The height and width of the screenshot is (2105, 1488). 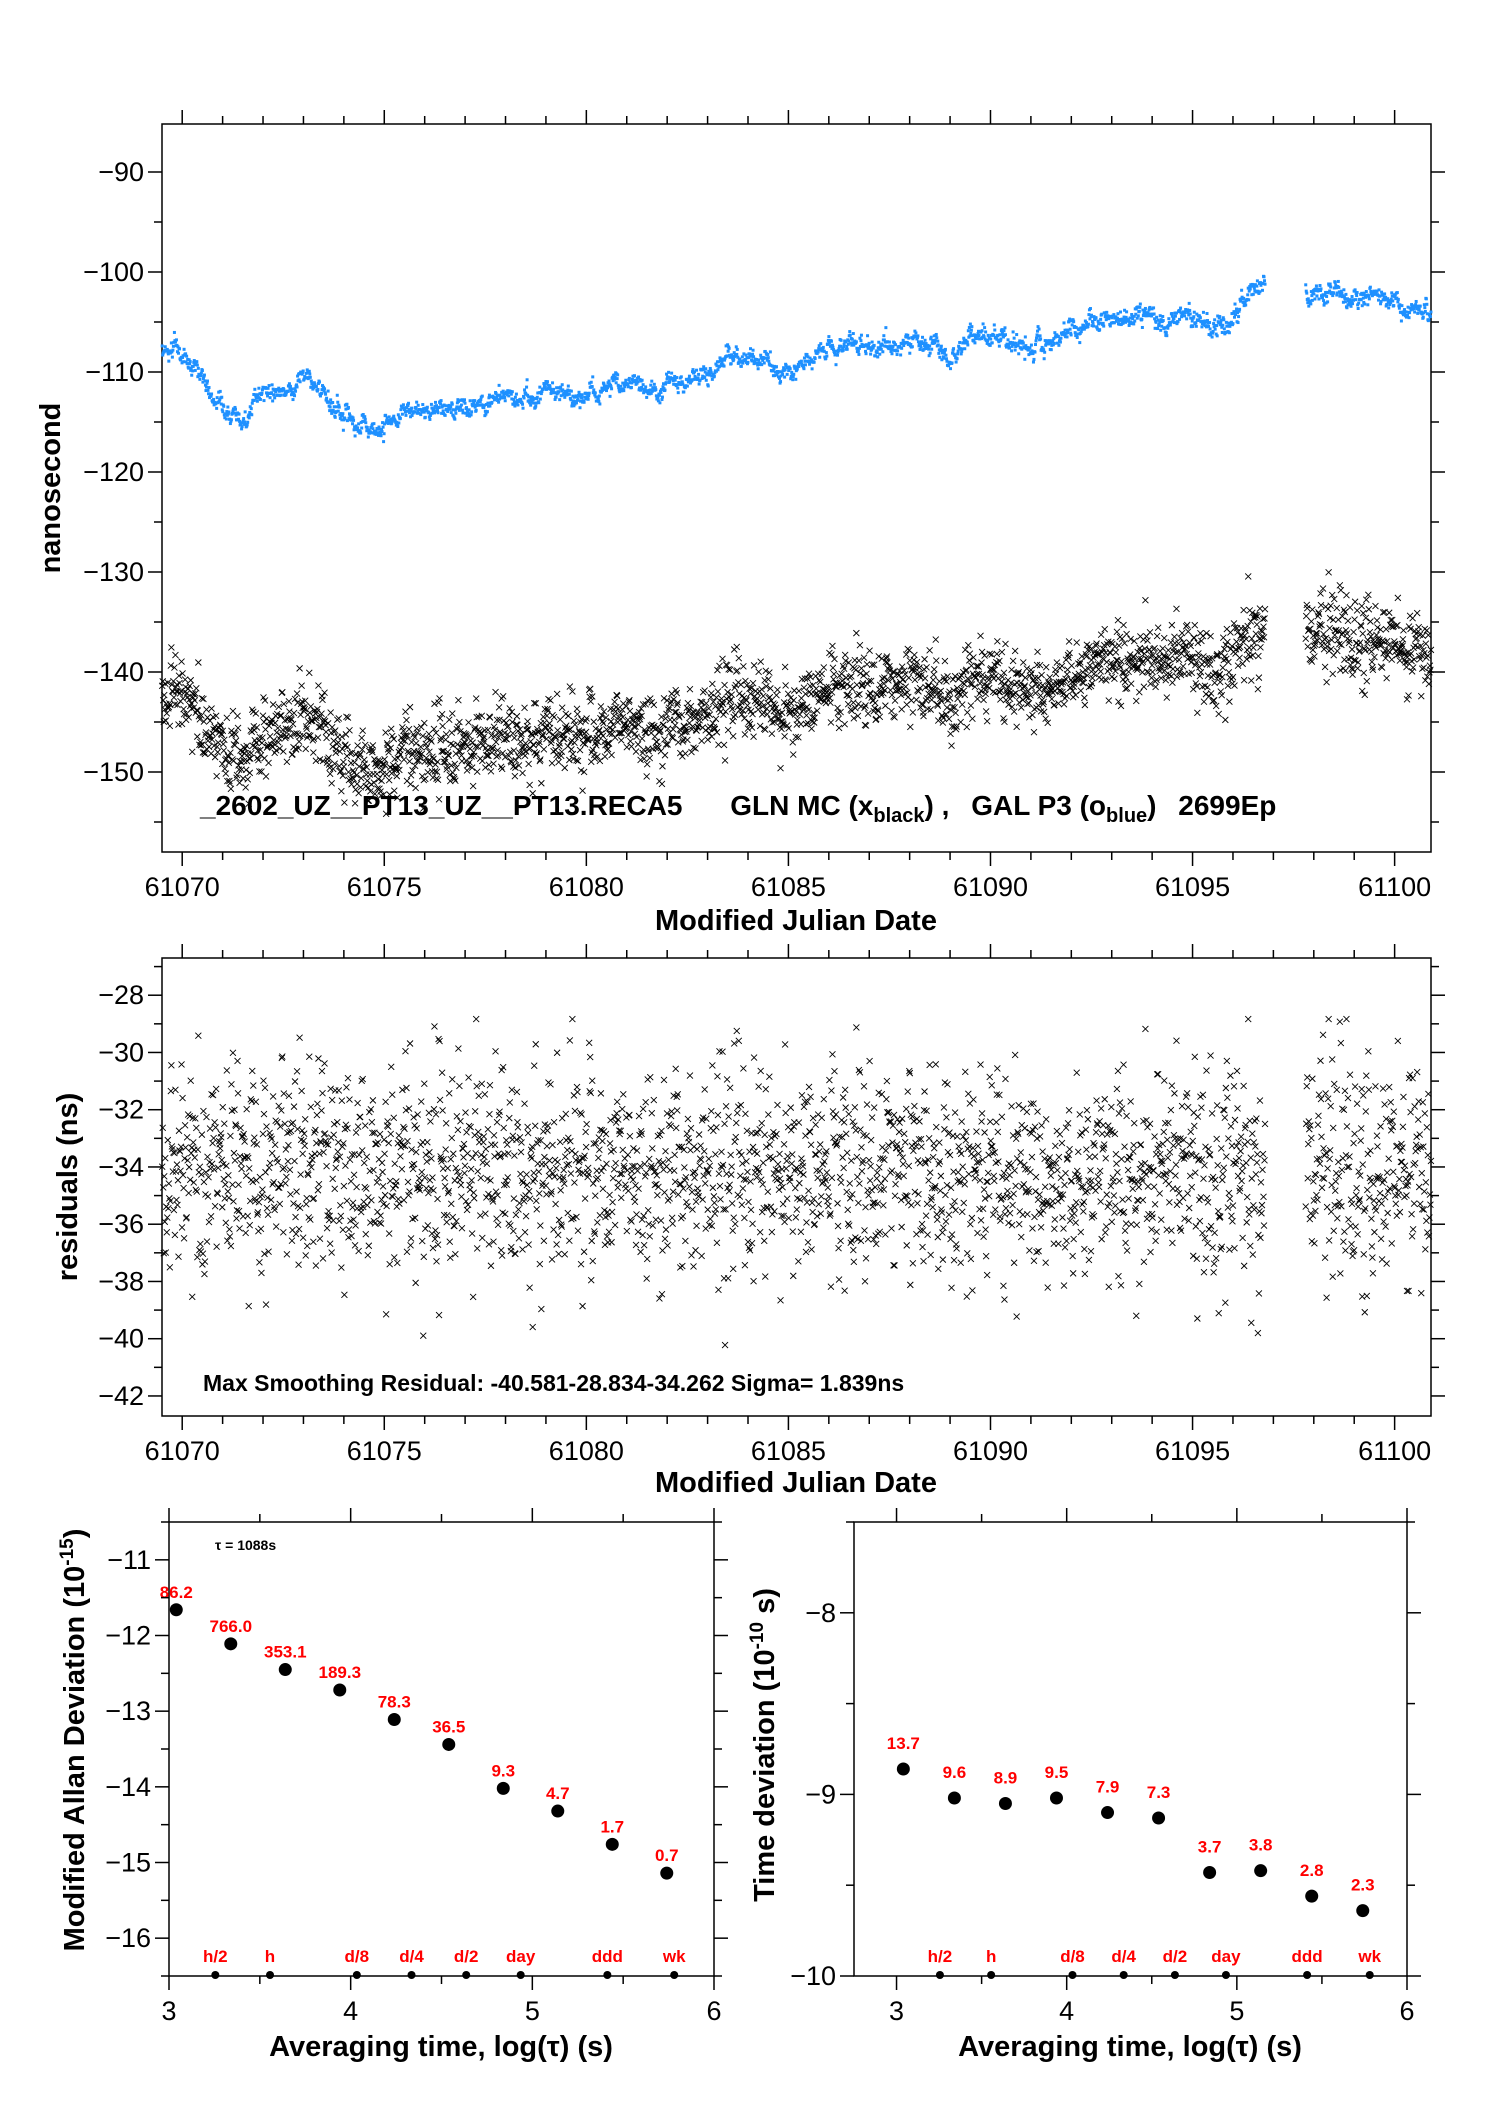 What do you see at coordinates (1227, 805) in the screenshot?
I see `legend-tag: 2699Ep` at bounding box center [1227, 805].